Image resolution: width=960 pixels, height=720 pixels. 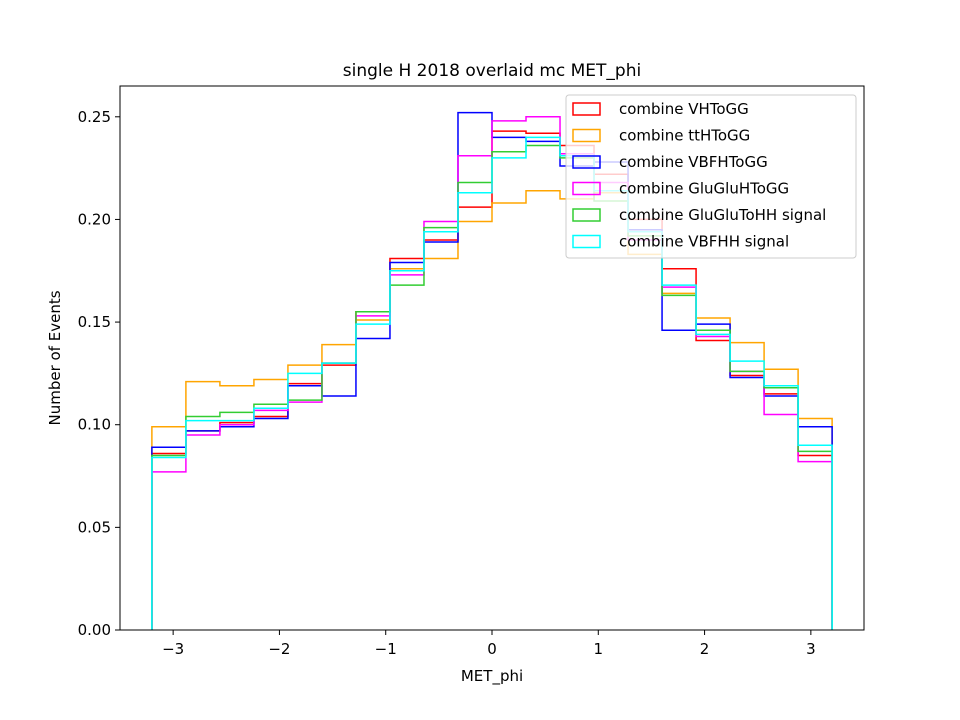 I want to click on y-tick-label: 0.00, so click(x=94, y=630).